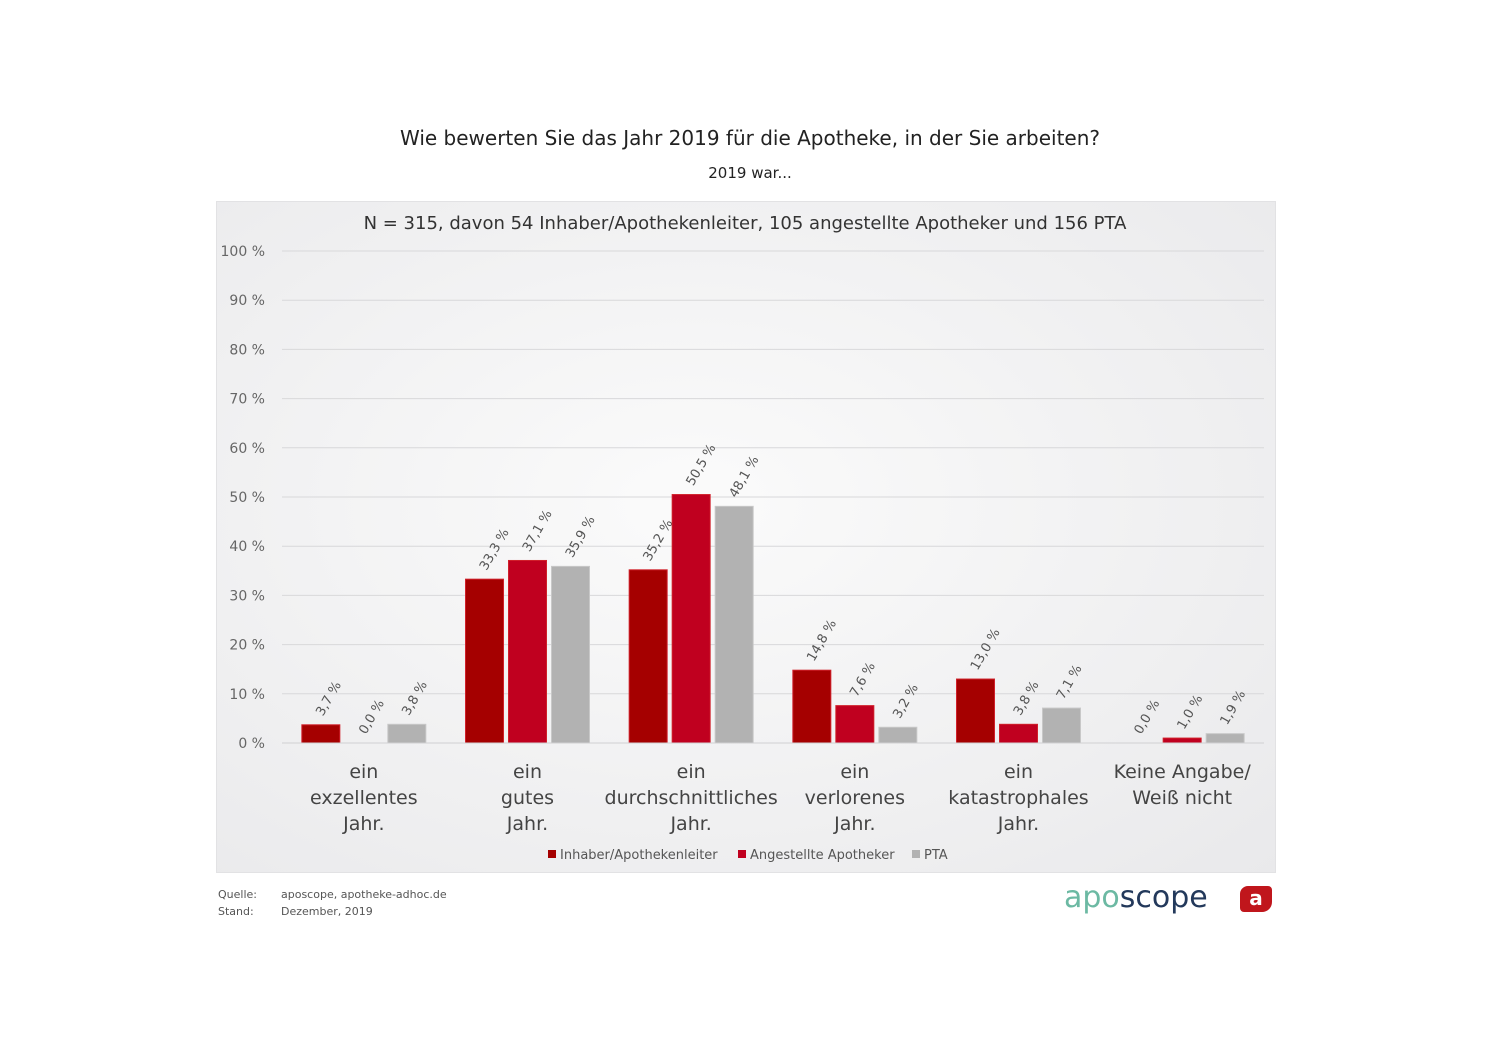 The height and width of the screenshot is (1060, 1500). What do you see at coordinates (936, 855) in the screenshot?
I see `legend-label: PTA` at bounding box center [936, 855].